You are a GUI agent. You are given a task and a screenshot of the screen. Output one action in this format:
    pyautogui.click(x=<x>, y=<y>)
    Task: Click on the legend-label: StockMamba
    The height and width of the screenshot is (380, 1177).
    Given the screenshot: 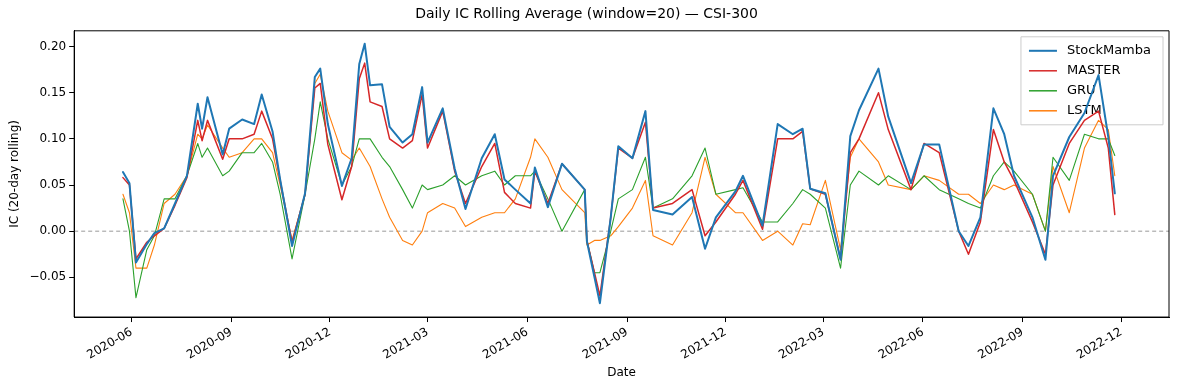 What is the action you would take?
    pyautogui.click(x=1108, y=50)
    